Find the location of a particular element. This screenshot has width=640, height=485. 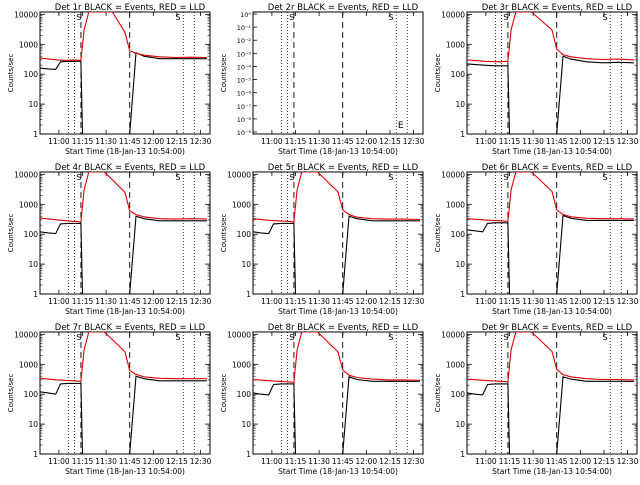

y-tick-label: 10⁻⁵ is located at coordinates (244, 81).